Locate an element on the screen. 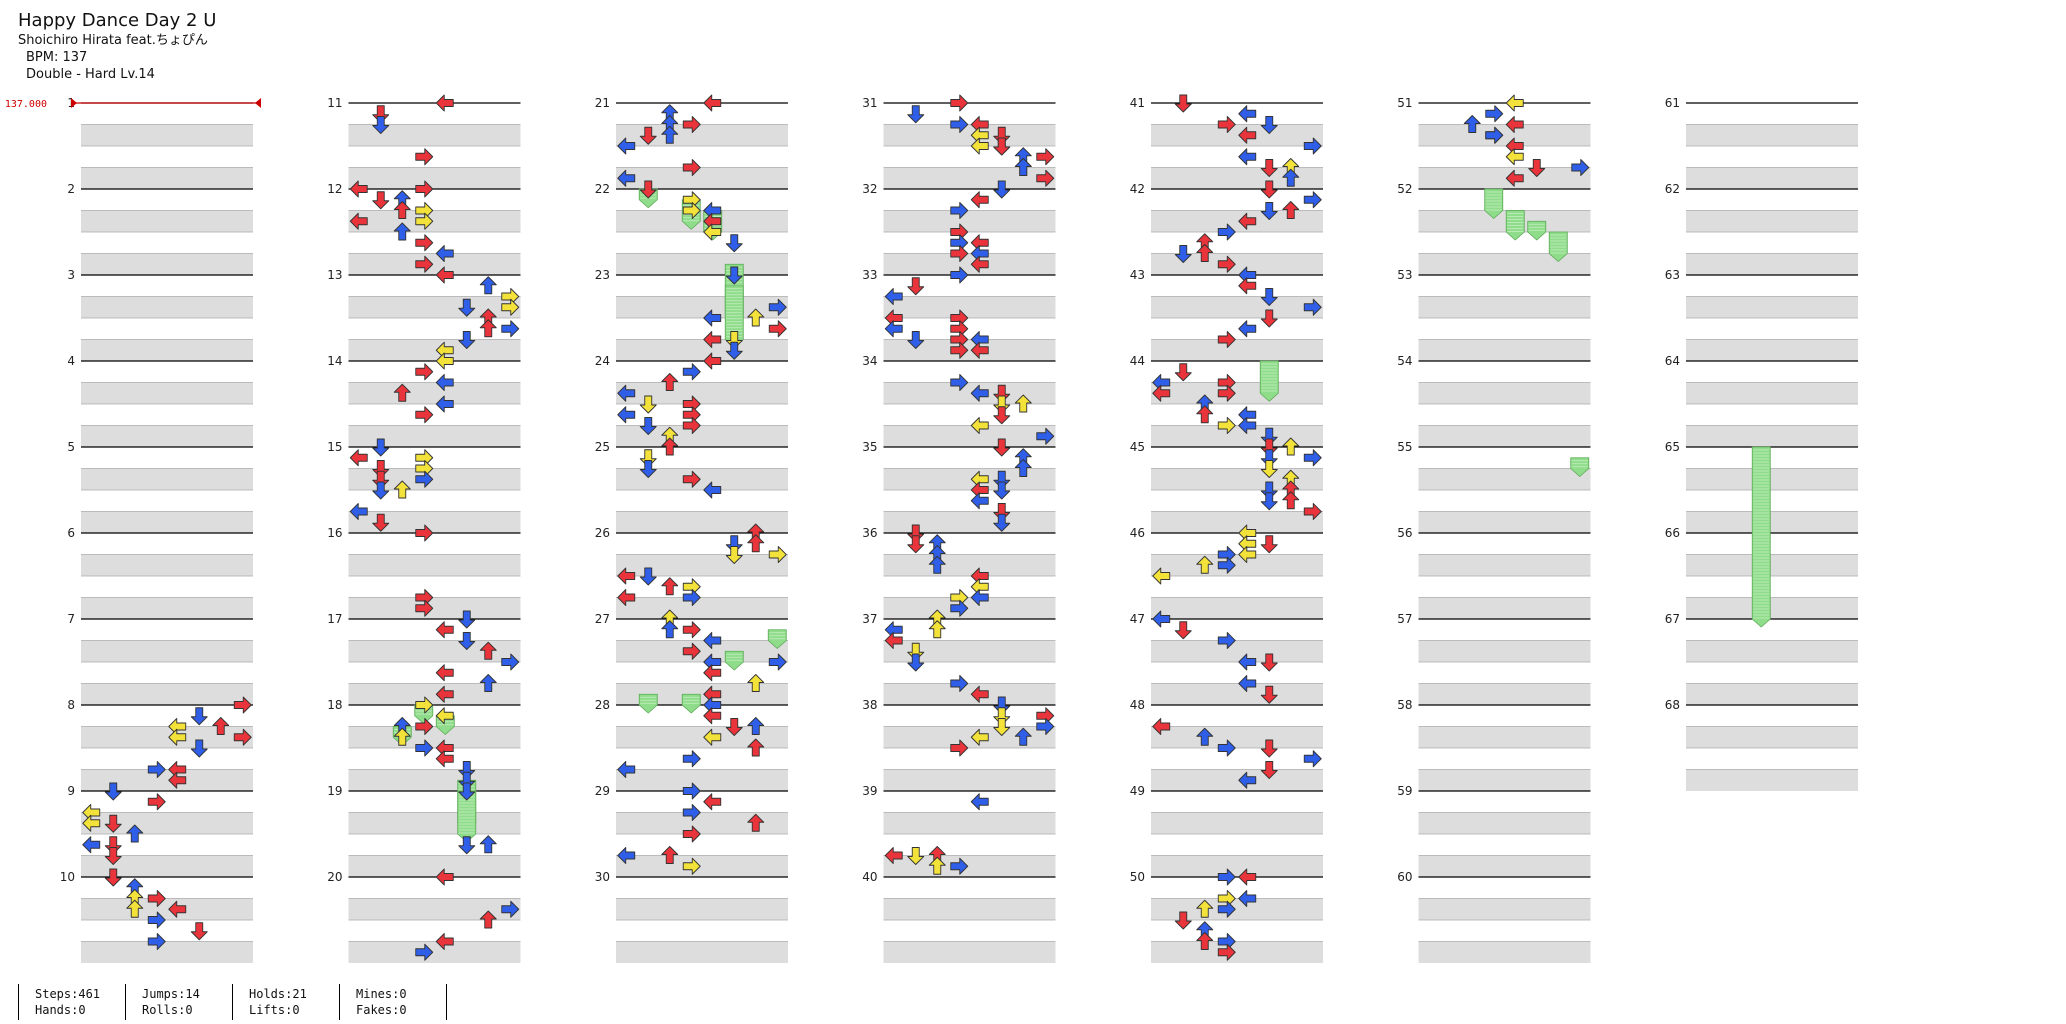 The height and width of the screenshot is (1024, 2066). measure-number: 58 is located at coordinates (1404, 705).